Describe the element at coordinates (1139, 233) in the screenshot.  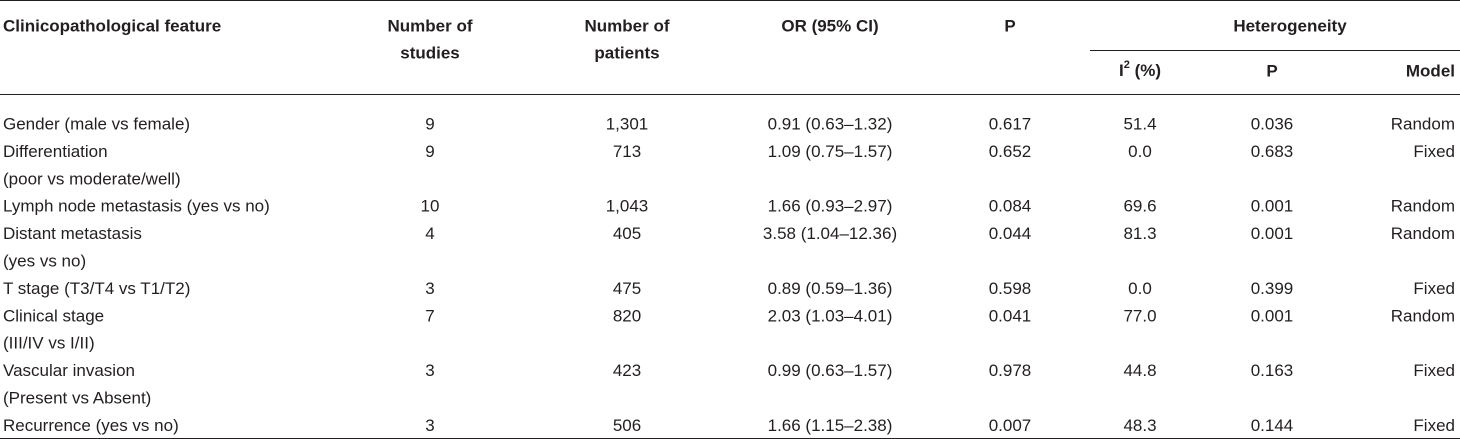
I see `cell: 81.3` at that location.